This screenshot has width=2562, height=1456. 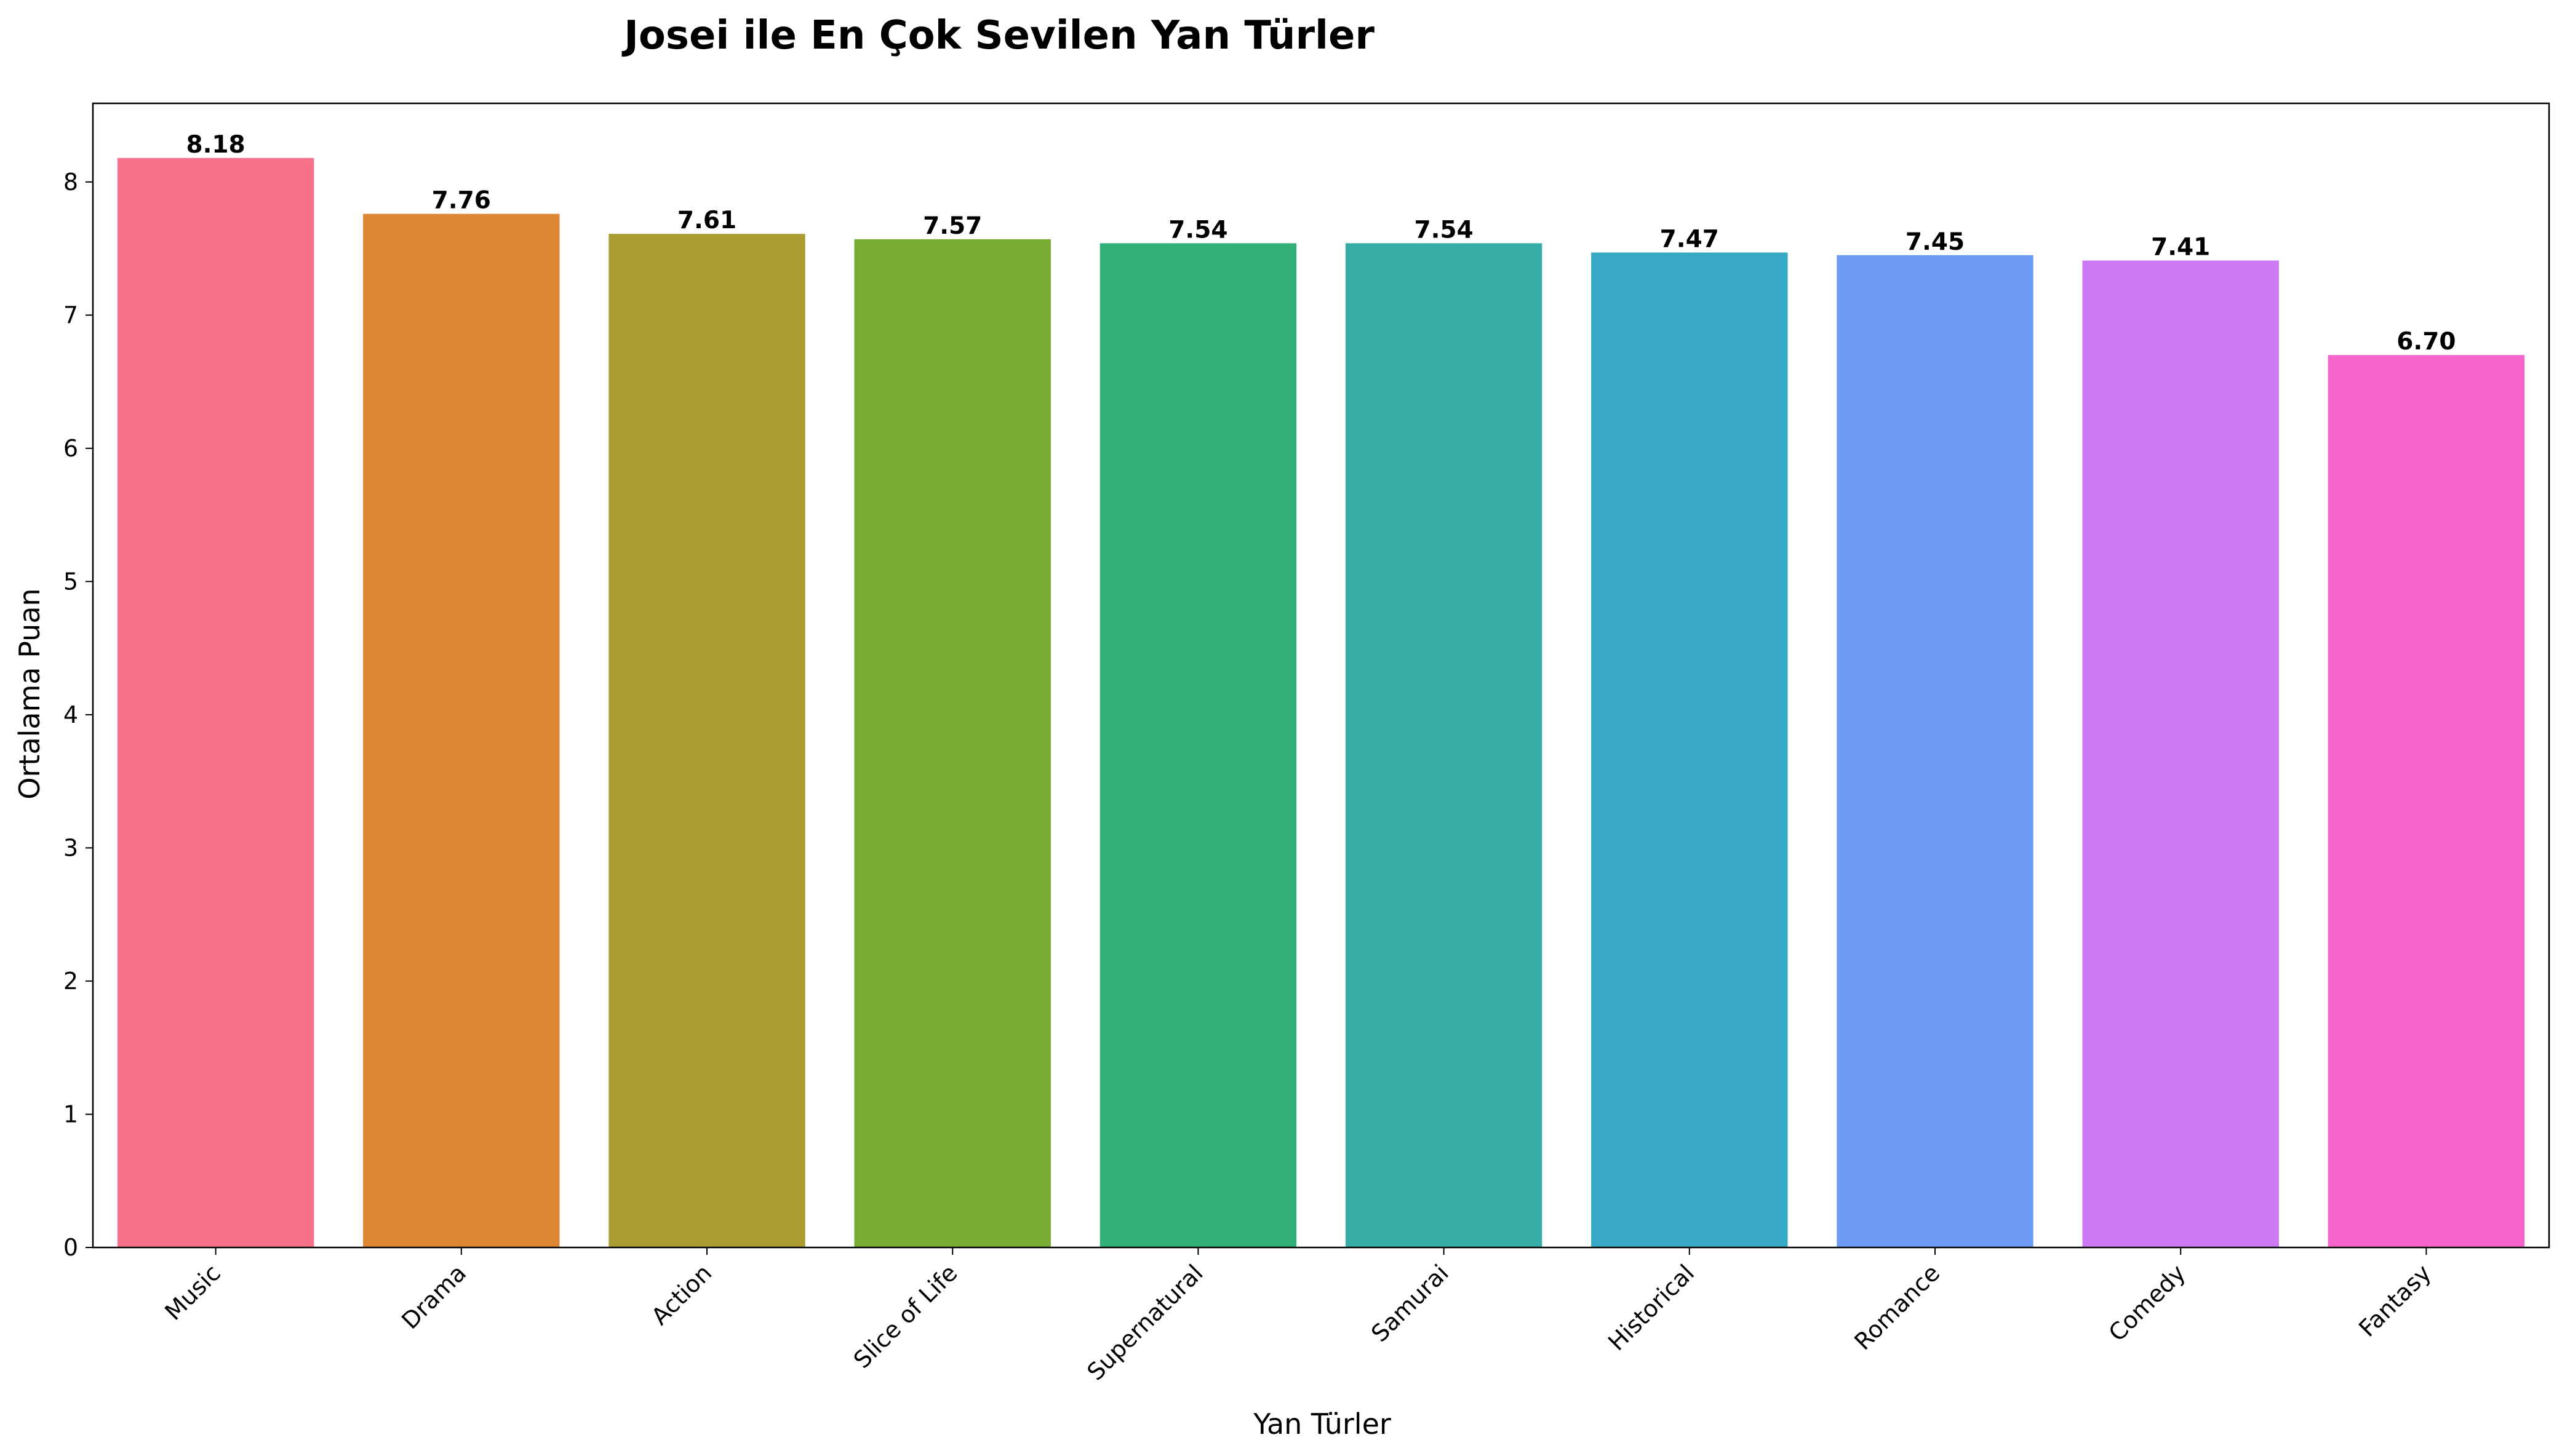 What do you see at coordinates (193, 1292) in the screenshot?
I see `x-tick-label: Music` at bounding box center [193, 1292].